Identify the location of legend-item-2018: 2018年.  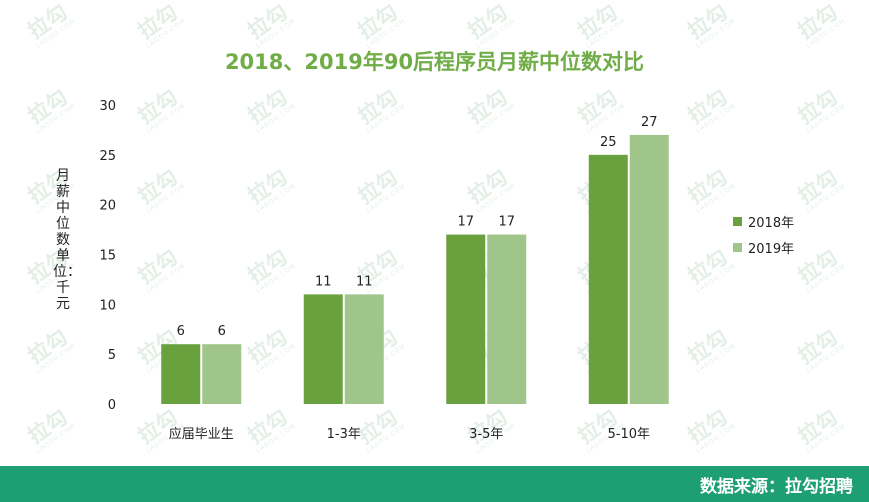
(763, 221).